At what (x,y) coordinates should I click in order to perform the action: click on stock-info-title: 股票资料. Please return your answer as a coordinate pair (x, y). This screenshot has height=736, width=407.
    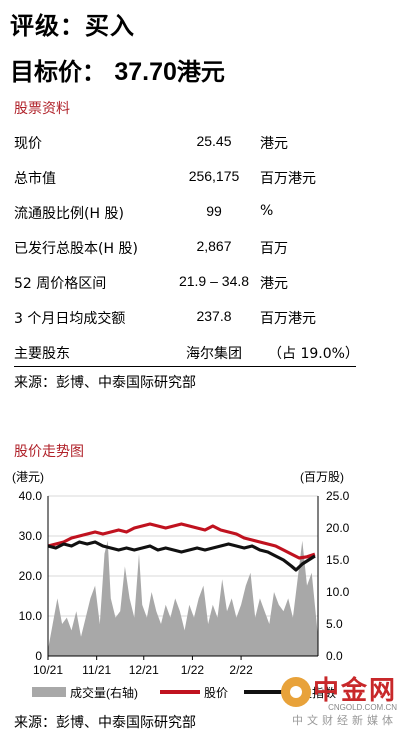
    Looking at the image, I should click on (42, 109).